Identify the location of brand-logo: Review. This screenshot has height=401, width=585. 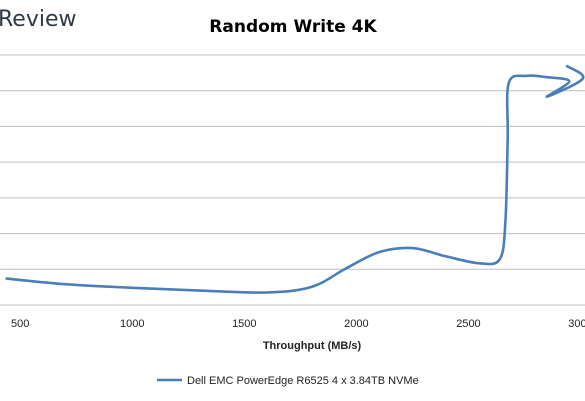
(38, 19).